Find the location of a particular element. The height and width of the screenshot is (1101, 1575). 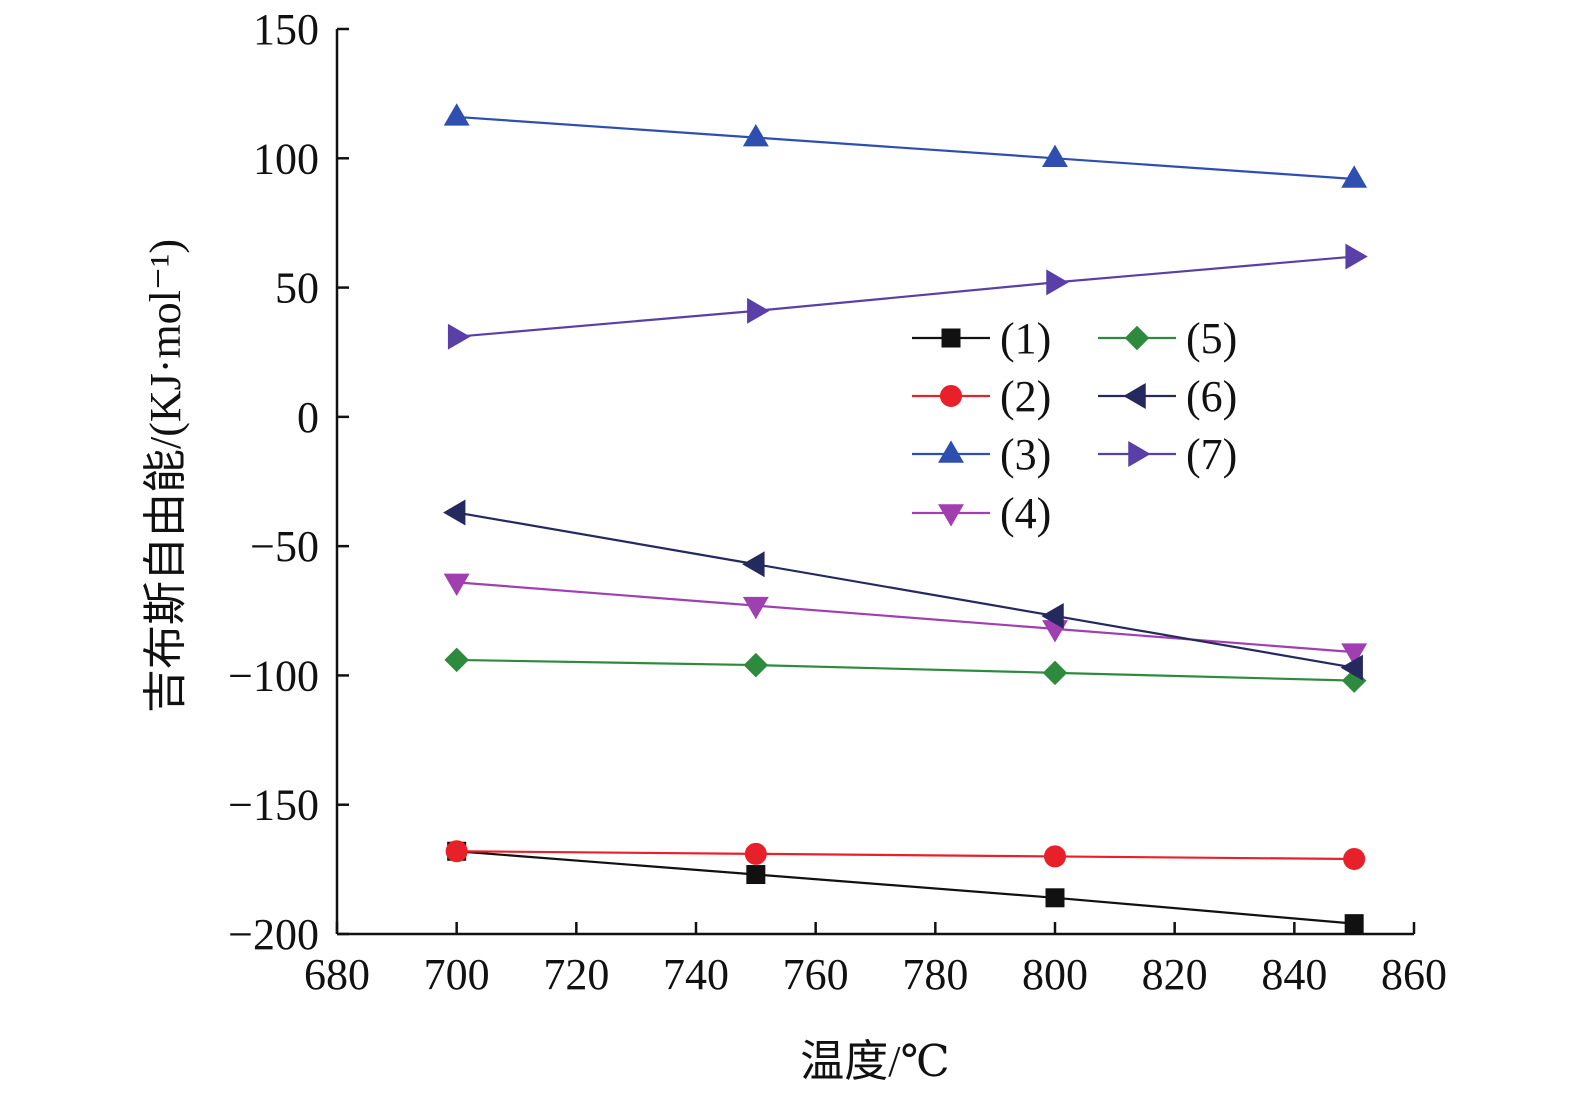

y-axis-title: 吉布斯自由能/(KJ·mol⁻¹) is located at coordinates (165, 476).